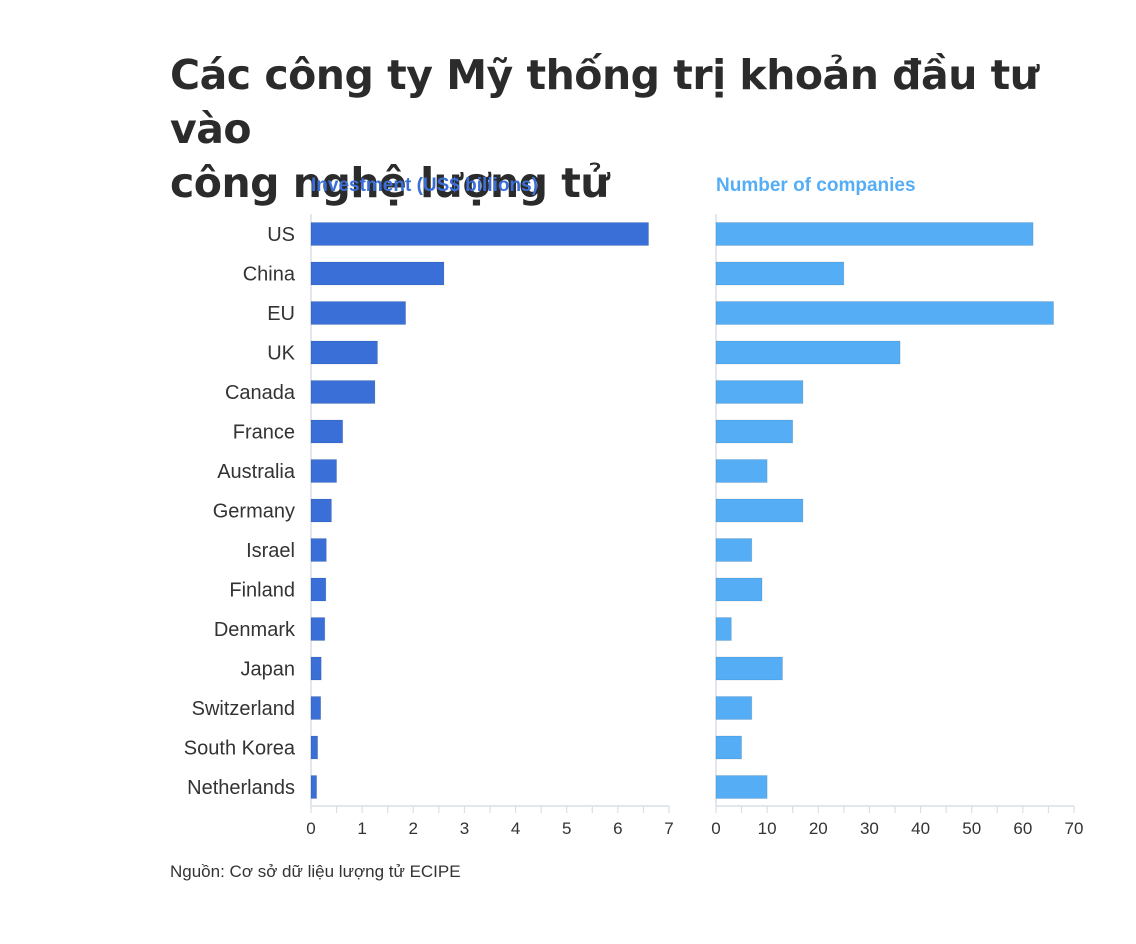 Image resolution: width=1136 pixels, height=944 pixels. What do you see at coordinates (264, 433) in the screenshot?
I see `category-label-france: France` at bounding box center [264, 433].